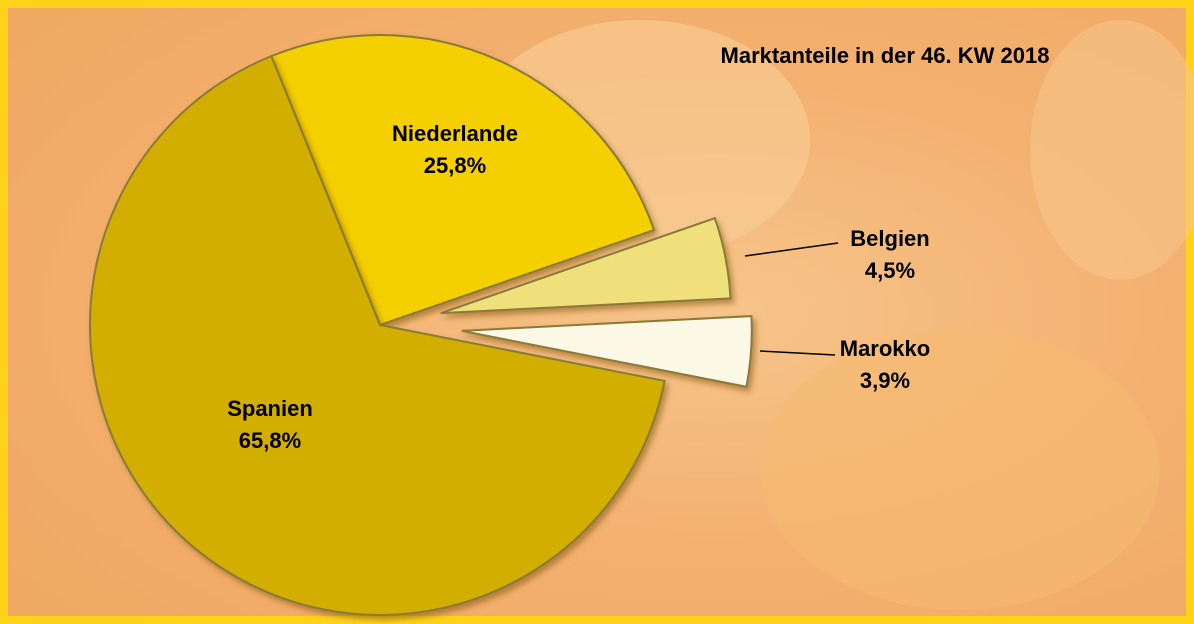 This screenshot has width=1194, height=624. I want to click on slice-label: Marokko, so click(885, 348).